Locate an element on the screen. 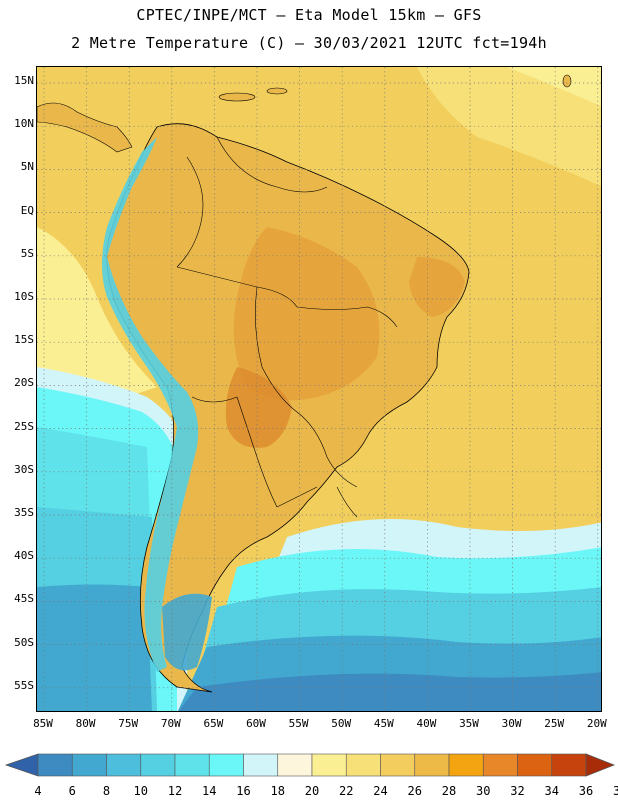 This screenshot has height=800, width=618. latitude-label: 5S is located at coordinates (27, 253).